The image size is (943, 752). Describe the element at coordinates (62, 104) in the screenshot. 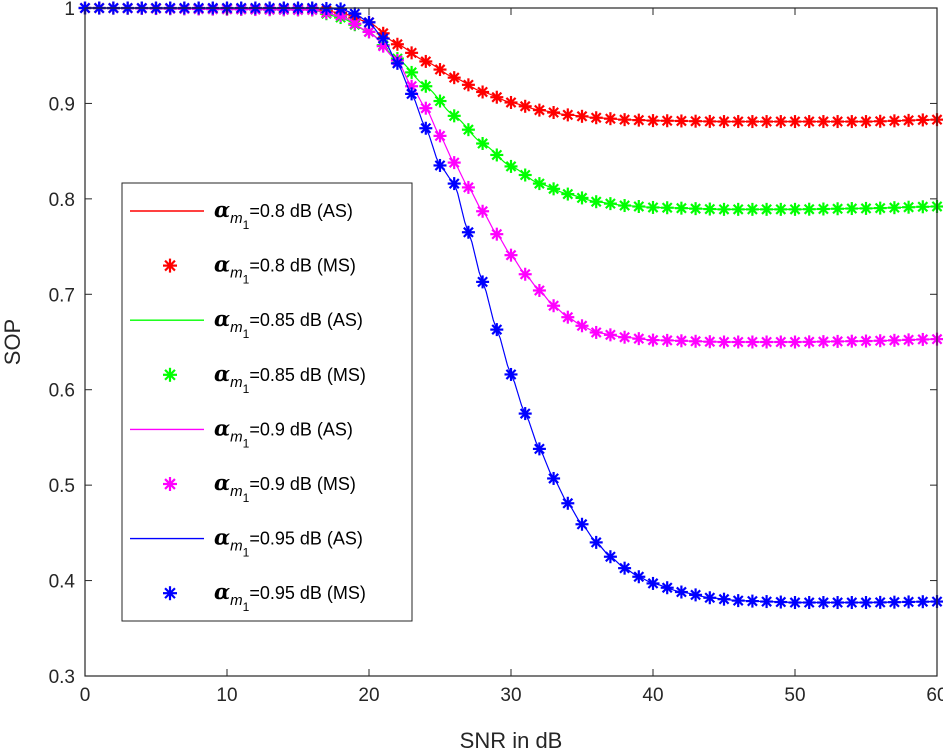

I see `y-tick-label: 0.9` at that location.